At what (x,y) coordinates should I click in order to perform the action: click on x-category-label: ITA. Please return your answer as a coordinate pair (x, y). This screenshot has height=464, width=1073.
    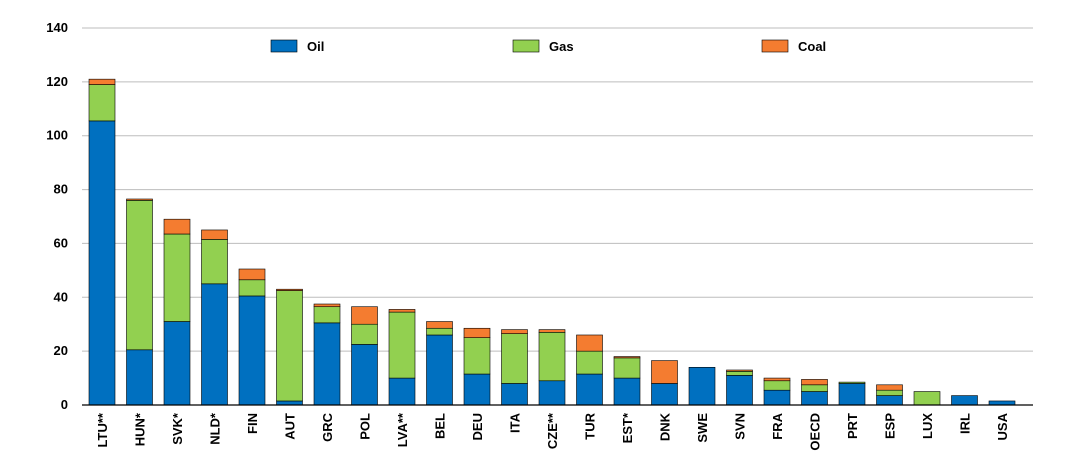
    Looking at the image, I should click on (515, 422).